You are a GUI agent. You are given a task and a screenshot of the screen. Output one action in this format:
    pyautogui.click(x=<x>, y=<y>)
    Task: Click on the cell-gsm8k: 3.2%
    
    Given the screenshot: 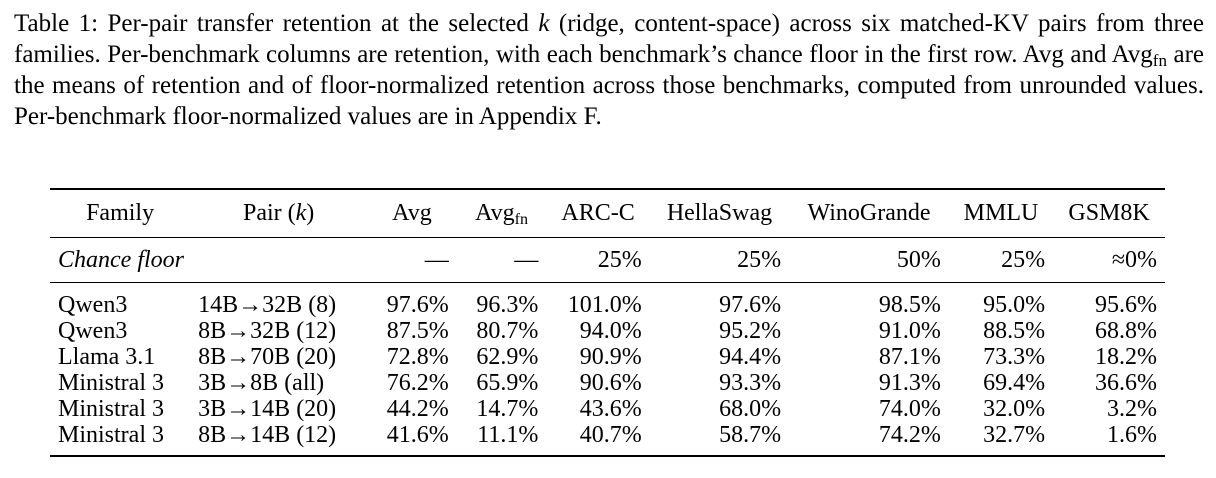 What is the action you would take?
    pyautogui.click(x=1132, y=409)
    